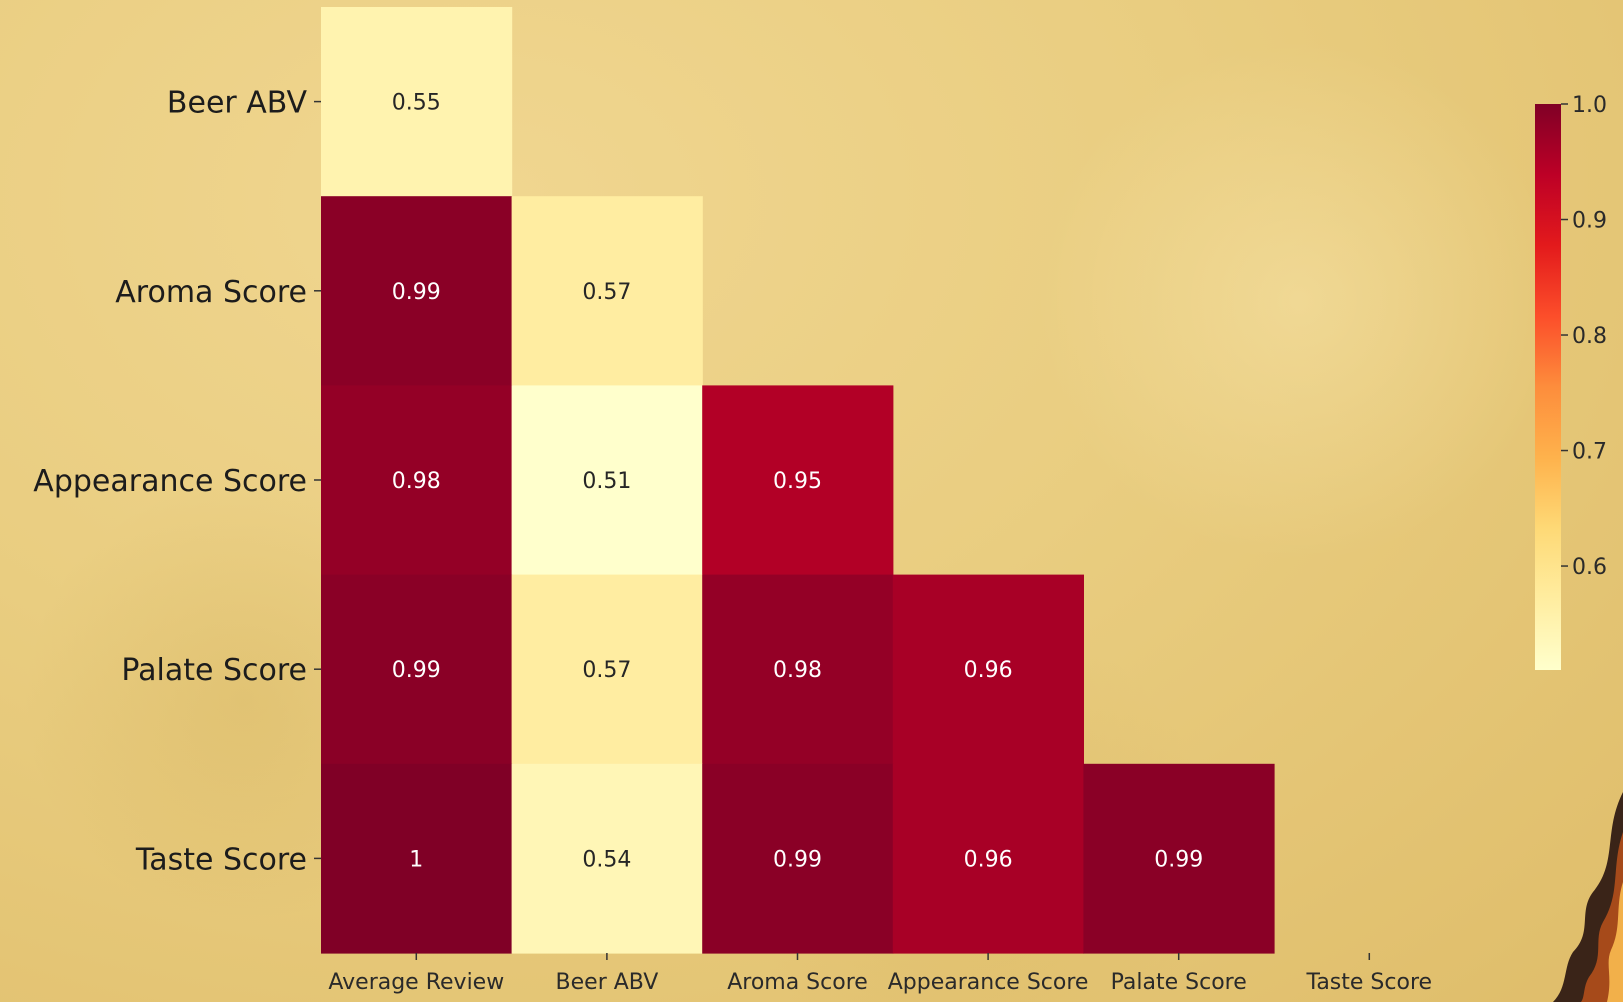 Image resolution: width=1623 pixels, height=1002 pixels. Describe the element at coordinates (607, 982) in the screenshot. I see `x-axis-label: Beer ABV` at that location.